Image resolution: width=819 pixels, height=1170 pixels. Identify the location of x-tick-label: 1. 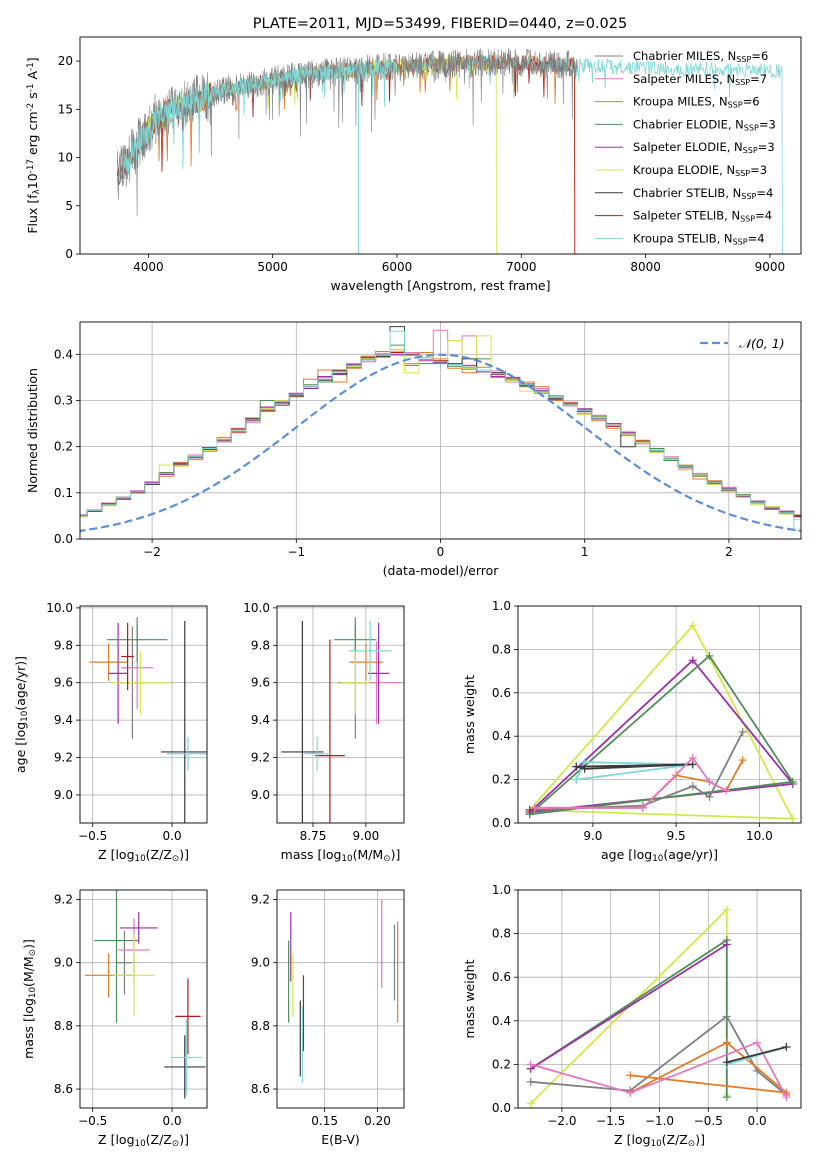
(585, 552).